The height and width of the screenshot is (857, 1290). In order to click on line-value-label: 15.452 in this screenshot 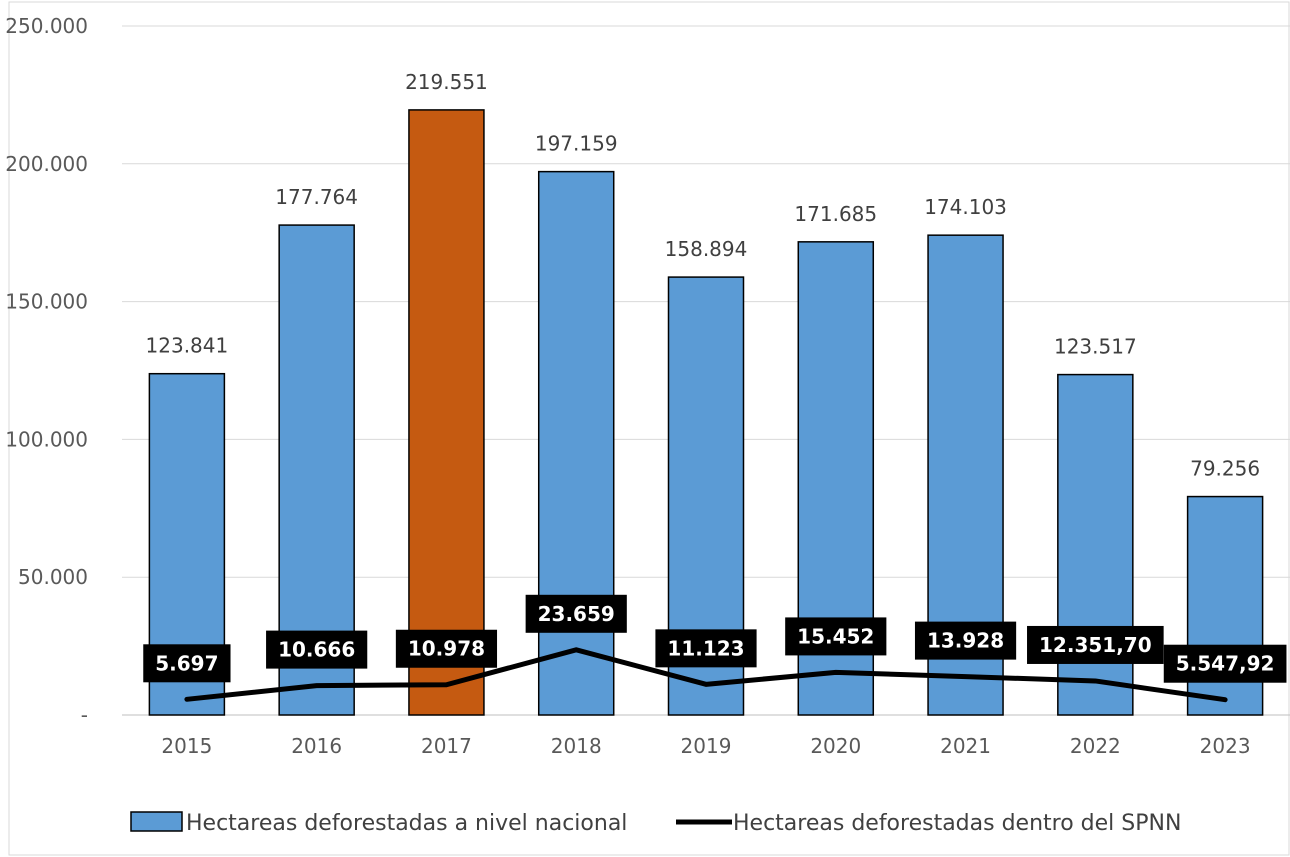, I will do `click(836, 636)`.